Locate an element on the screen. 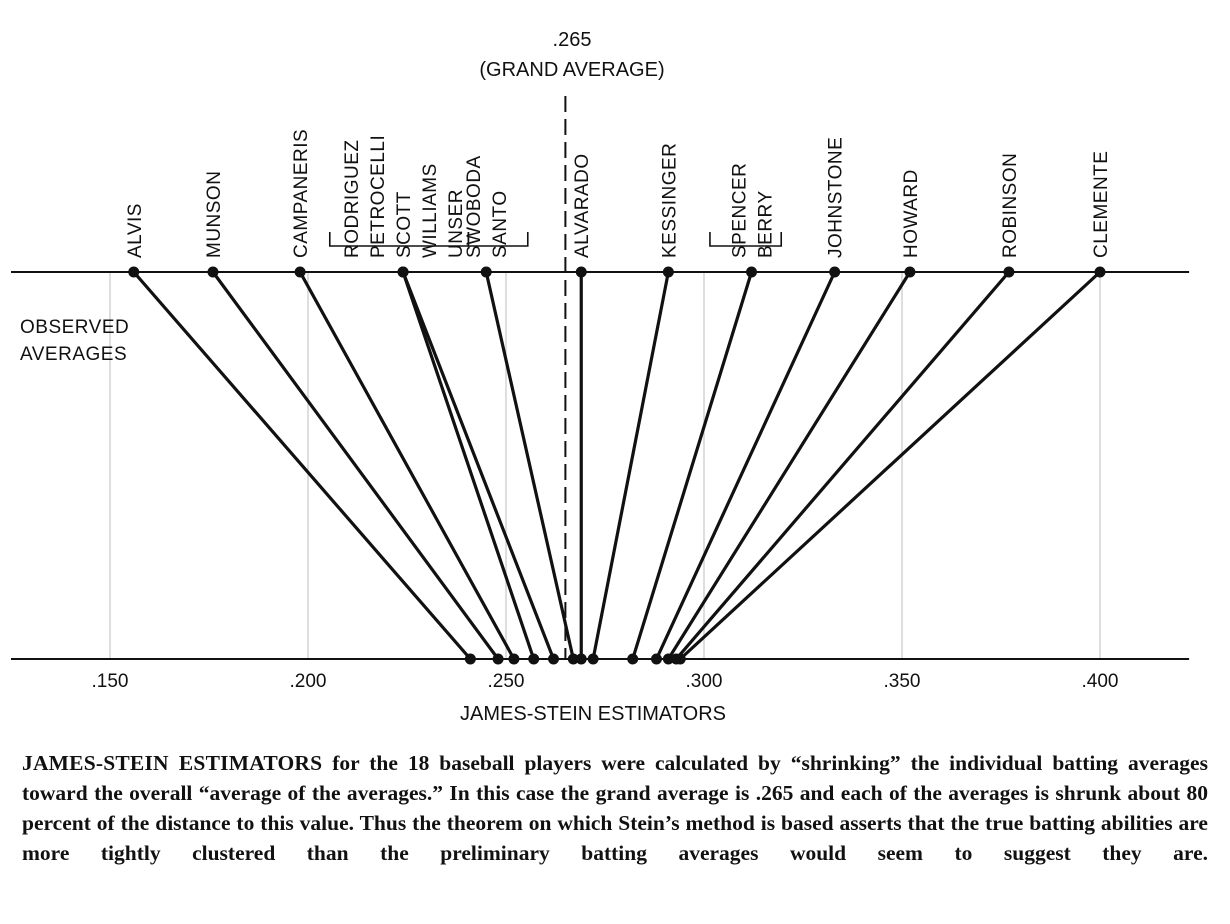 Image resolution: width=1230 pixels, height=924 pixels. player-label-3-2: SCOTT is located at coordinates (404, 224).